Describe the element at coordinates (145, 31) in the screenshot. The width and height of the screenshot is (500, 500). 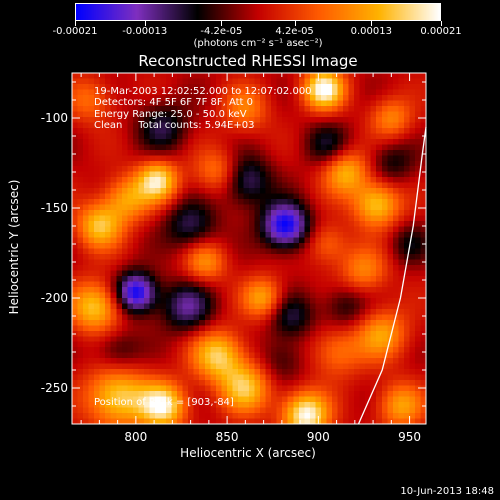
I see `colorbar-tick-label: -0.00013` at that location.